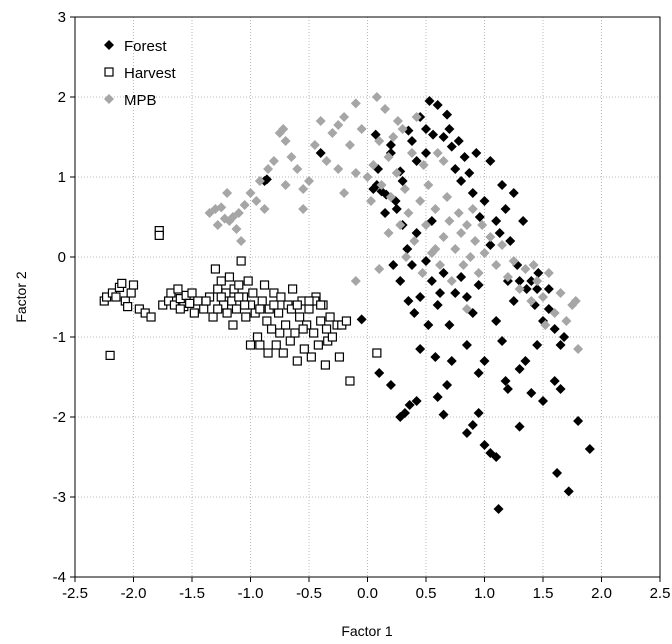 The height and width of the screenshot is (644, 672). What do you see at coordinates (62, 97) in the screenshot?
I see `y-tick-label: 2` at bounding box center [62, 97].